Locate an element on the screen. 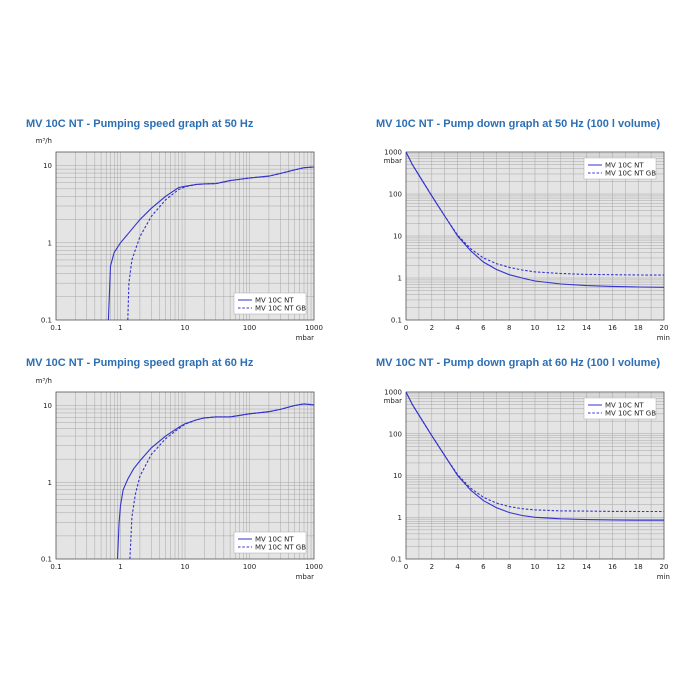 This screenshot has height=700, width=700. chart-title-1: MV 10C NT - Pumping speed graph at 50 Hz is located at coordinates (140, 124).